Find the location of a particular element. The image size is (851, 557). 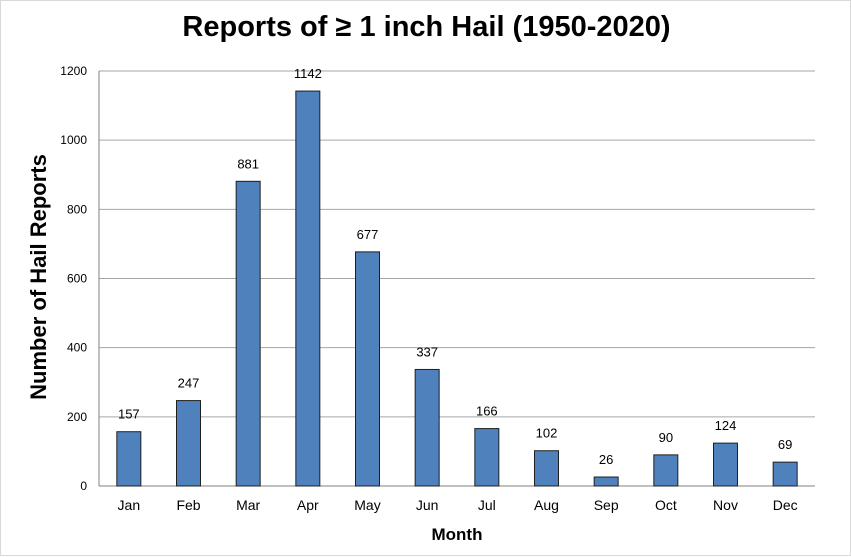

data-label: 124 is located at coordinates (726, 425).